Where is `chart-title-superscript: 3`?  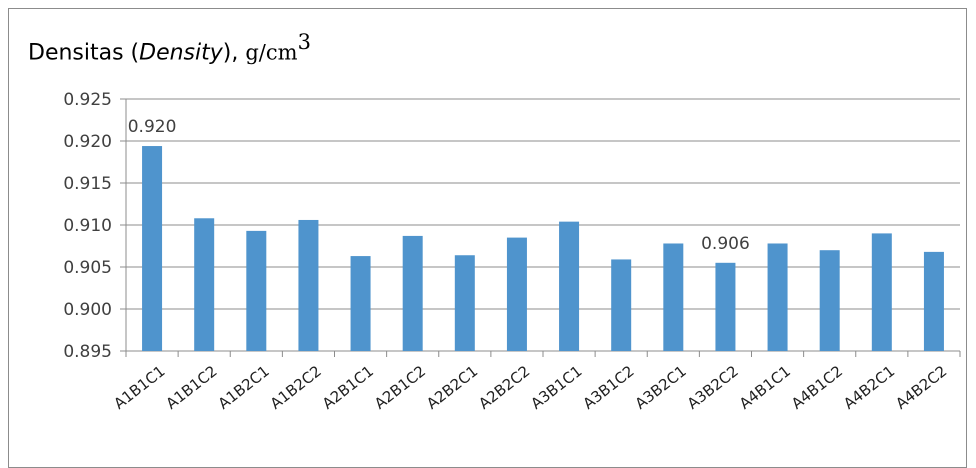
chart-title-superscript: 3 is located at coordinates (304, 42).